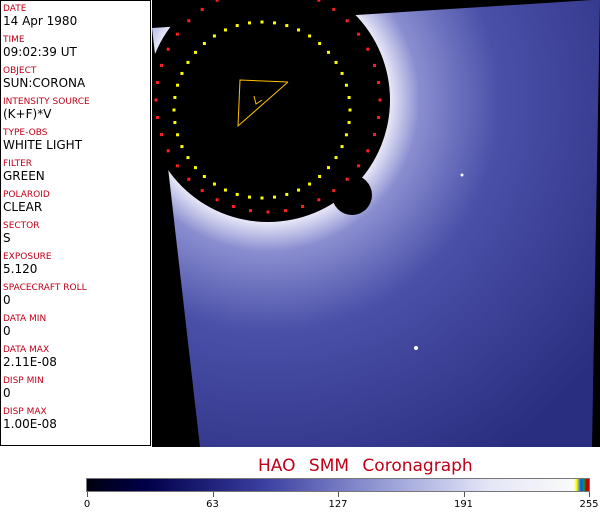 This screenshot has width=600, height=512. I want to click on yellow-outline, so click(263, 103).